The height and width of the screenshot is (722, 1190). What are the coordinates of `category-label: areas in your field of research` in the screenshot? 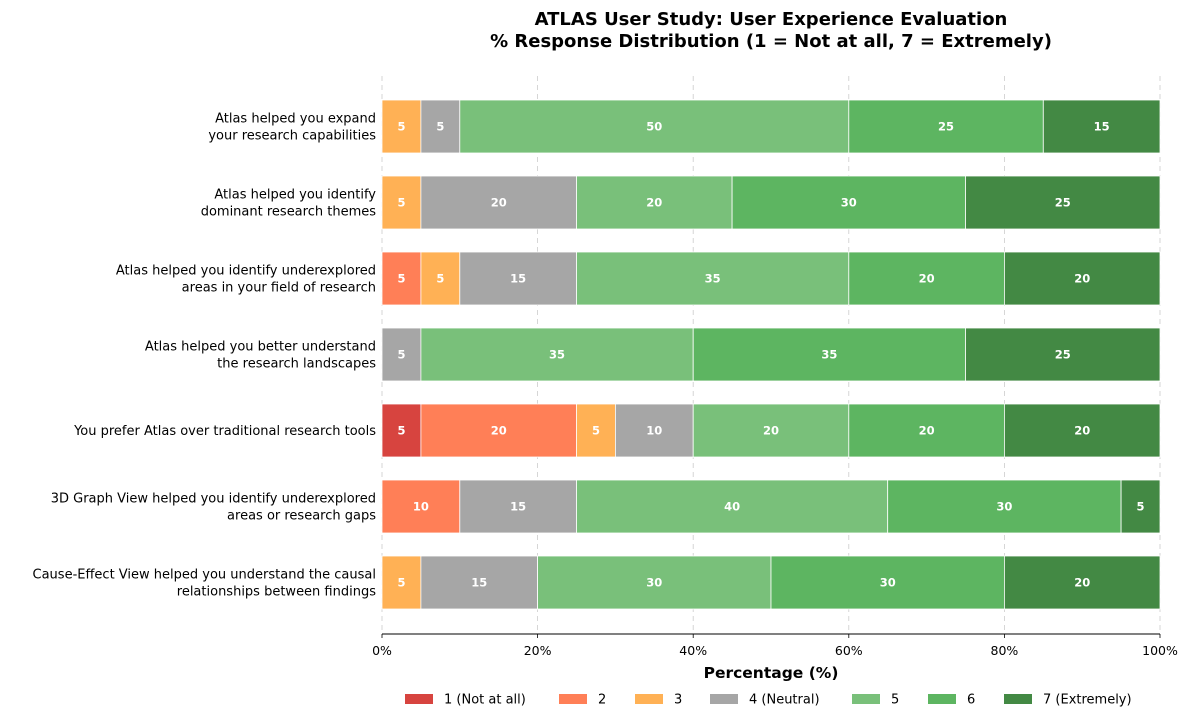 It's located at (279, 288).